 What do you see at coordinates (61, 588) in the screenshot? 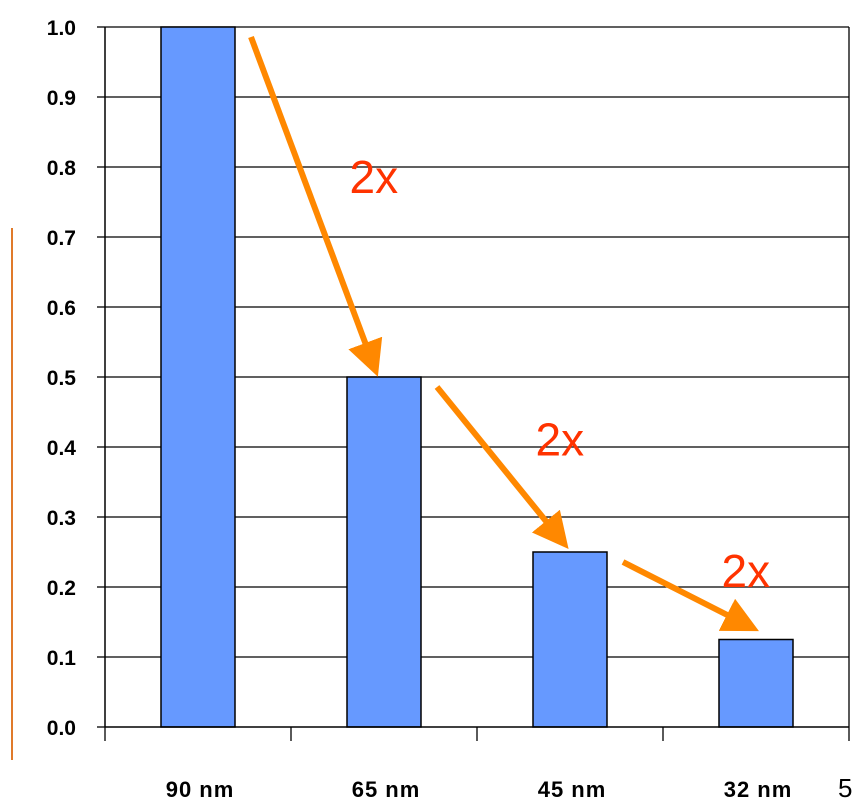
I see `y-tick-label: 0.2` at bounding box center [61, 588].